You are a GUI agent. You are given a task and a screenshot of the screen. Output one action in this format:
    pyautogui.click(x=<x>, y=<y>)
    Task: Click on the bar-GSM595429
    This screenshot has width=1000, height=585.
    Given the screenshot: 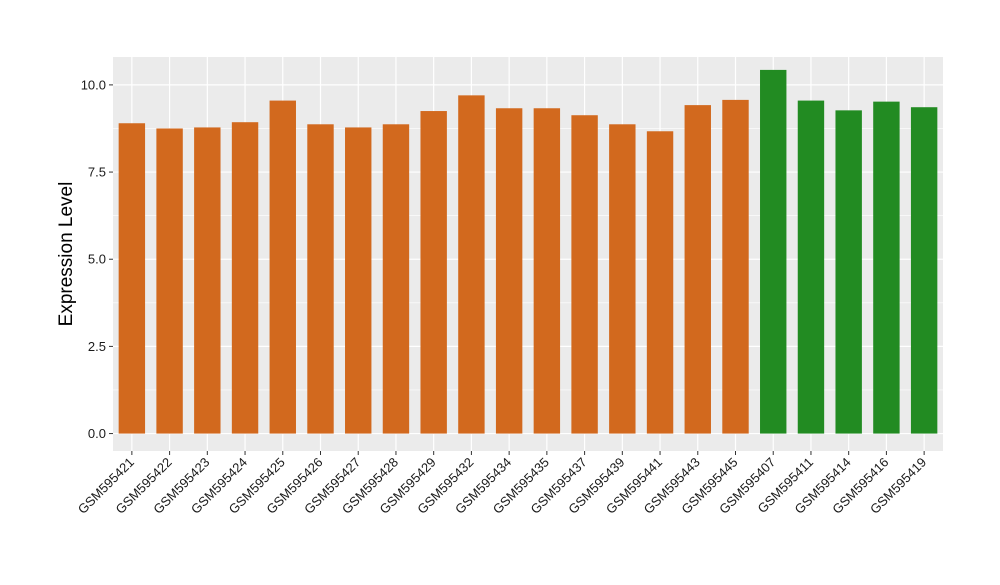 What is the action you would take?
    pyautogui.click(x=433, y=272)
    